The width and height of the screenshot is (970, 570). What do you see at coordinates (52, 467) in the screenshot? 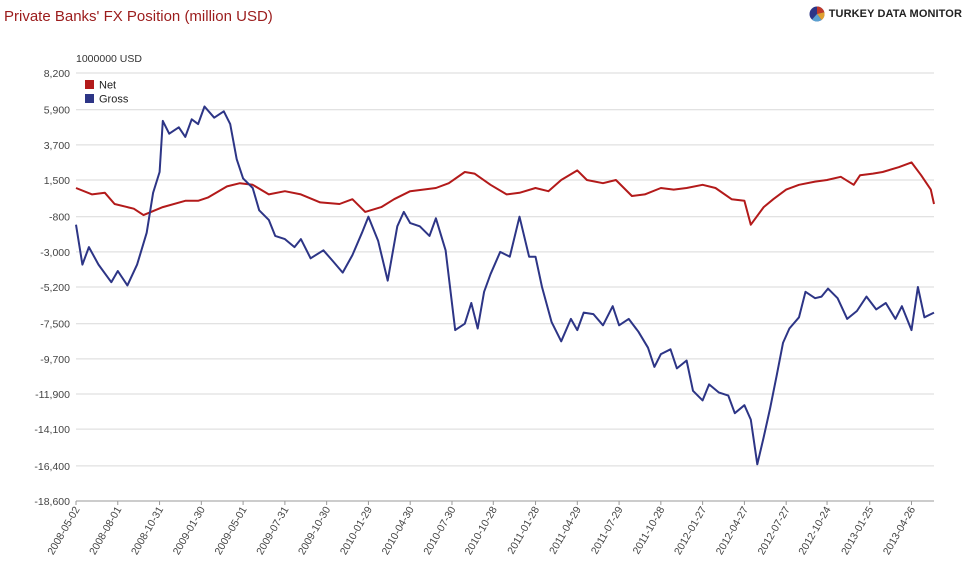
I see `y-tick-label: -16,400` at bounding box center [52, 467].